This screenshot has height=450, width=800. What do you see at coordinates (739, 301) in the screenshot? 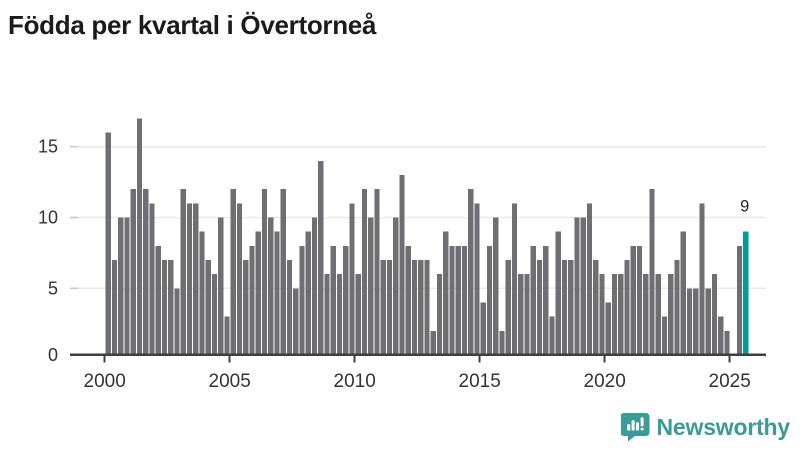
I see `bar-2025-q2` at bounding box center [739, 301].